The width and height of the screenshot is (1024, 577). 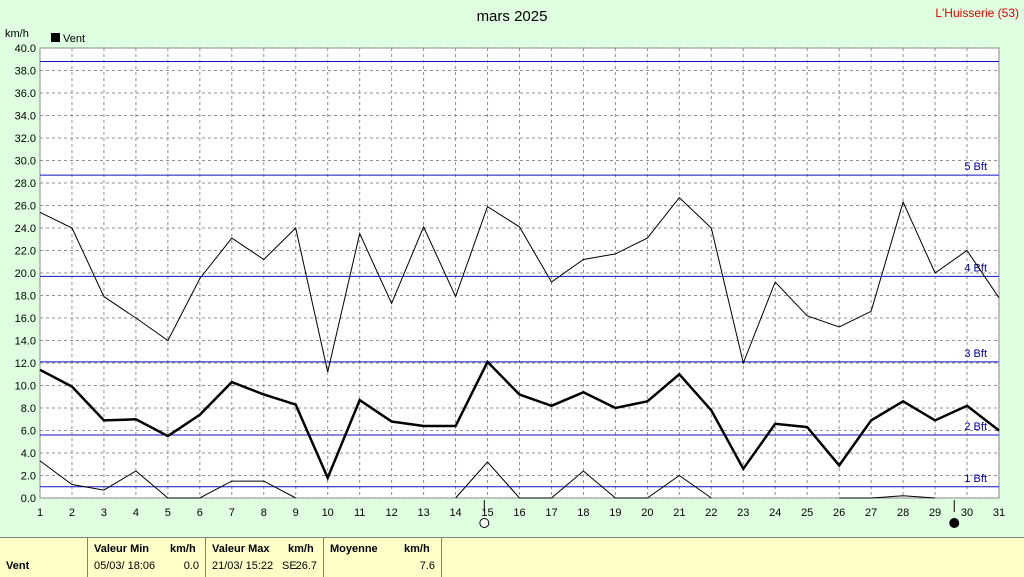 I want to click on max-unit: km/h, so click(x=301, y=549).